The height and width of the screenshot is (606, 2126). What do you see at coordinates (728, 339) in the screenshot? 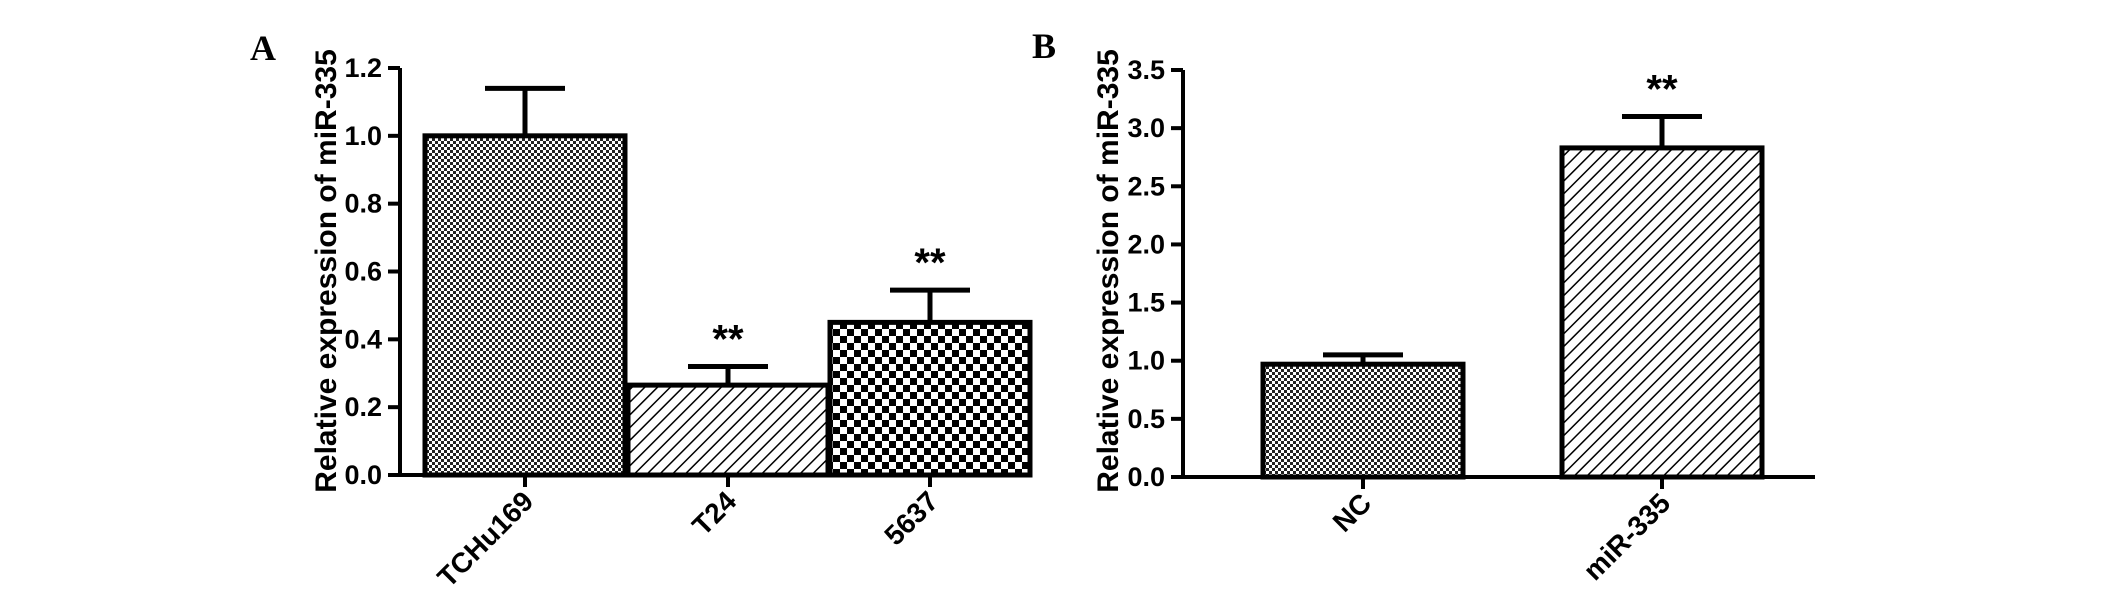
I see `panel-a-significance-1: **` at bounding box center [728, 339].